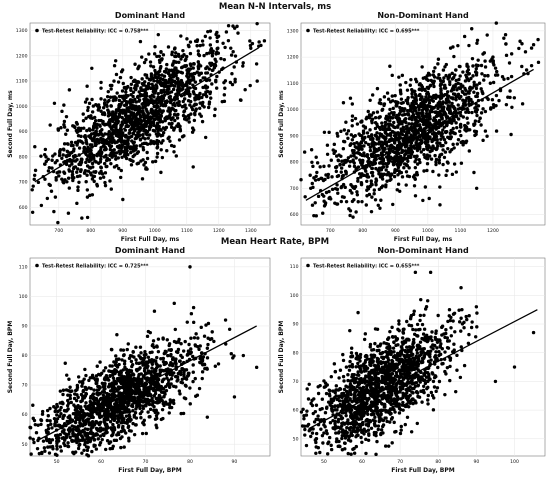 This screenshot has width=550, height=480. What do you see at coordinates (423, 470) in the screenshot?
I see `x-axis-label: First Full Day, BPM` at bounding box center [423, 470].